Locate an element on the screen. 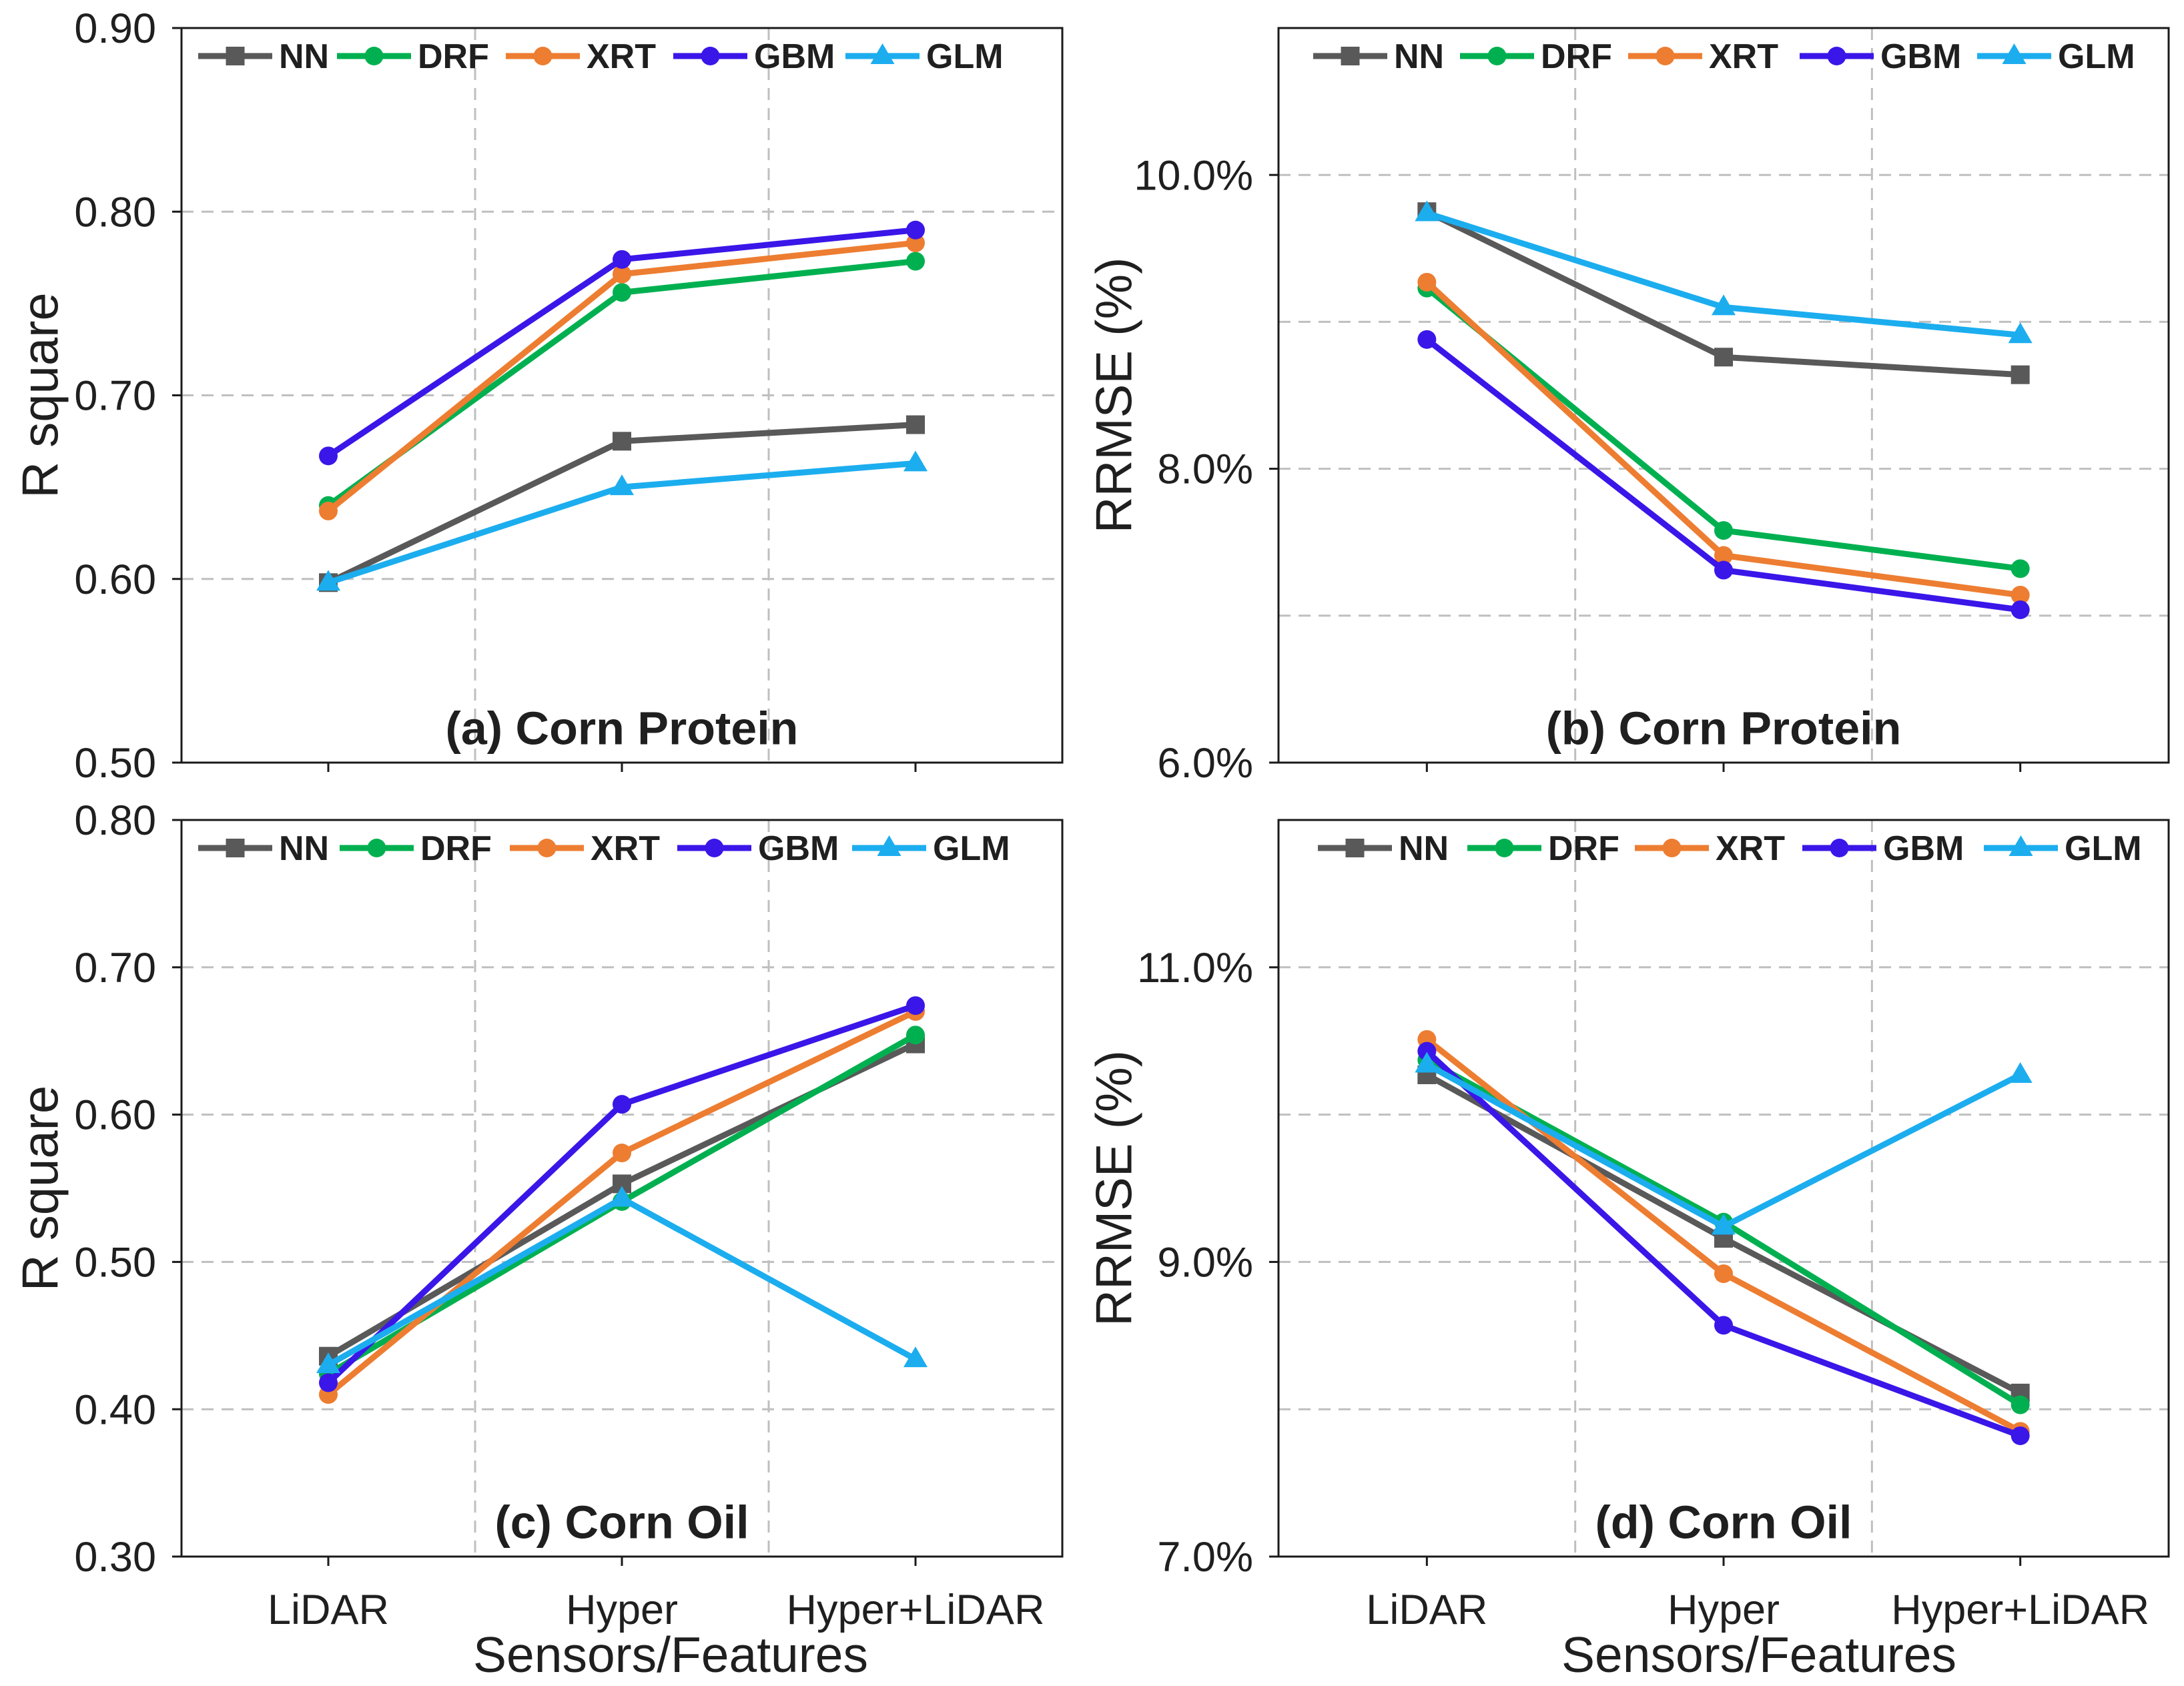 The height and width of the screenshot is (1686, 2184). legend-marker-drf is located at coordinates (1497, 56).